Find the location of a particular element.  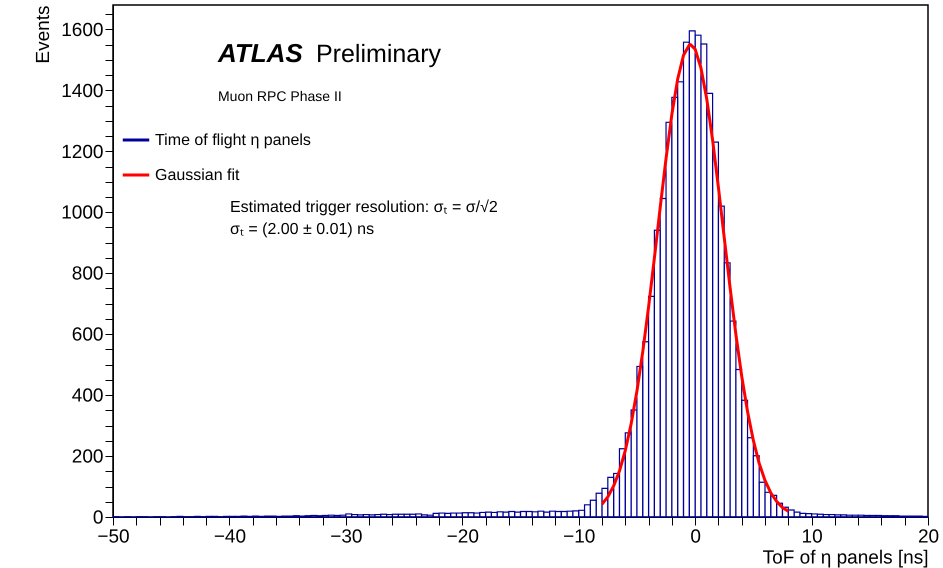

x-tick-label: 10 is located at coordinates (812, 537).